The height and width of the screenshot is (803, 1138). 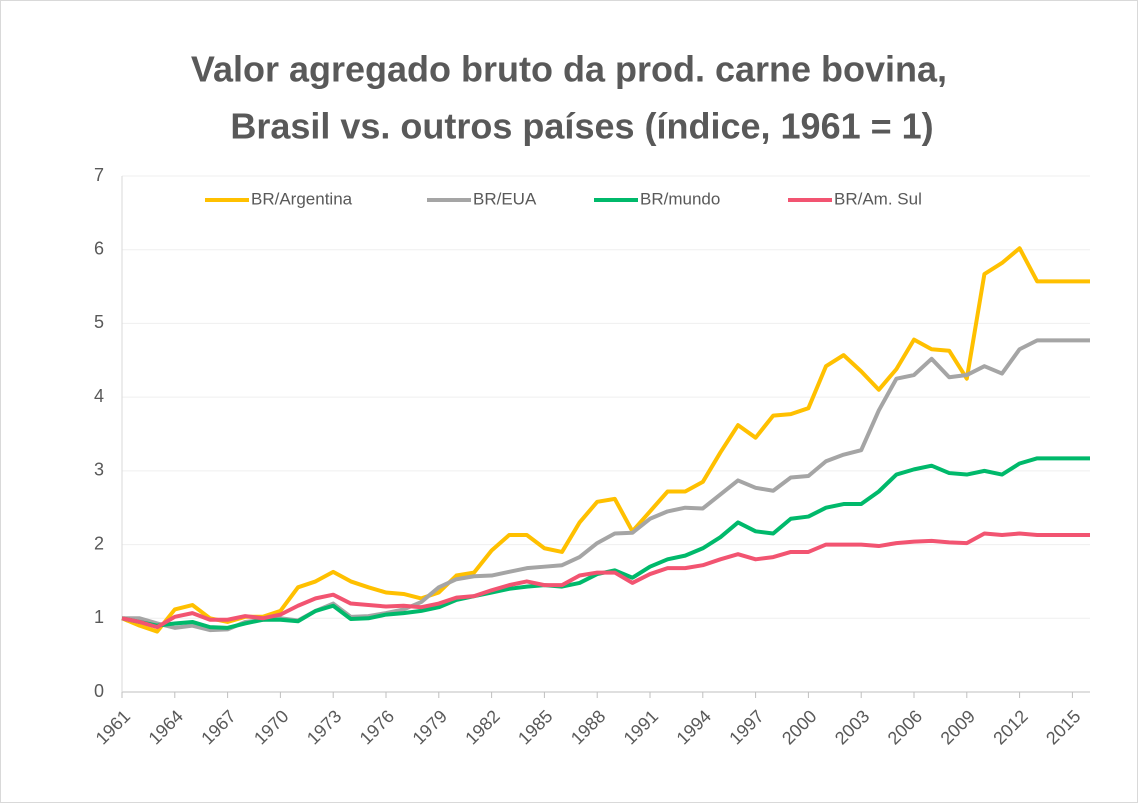 What do you see at coordinates (99, 248) in the screenshot?
I see `y-tick-label: 6` at bounding box center [99, 248].